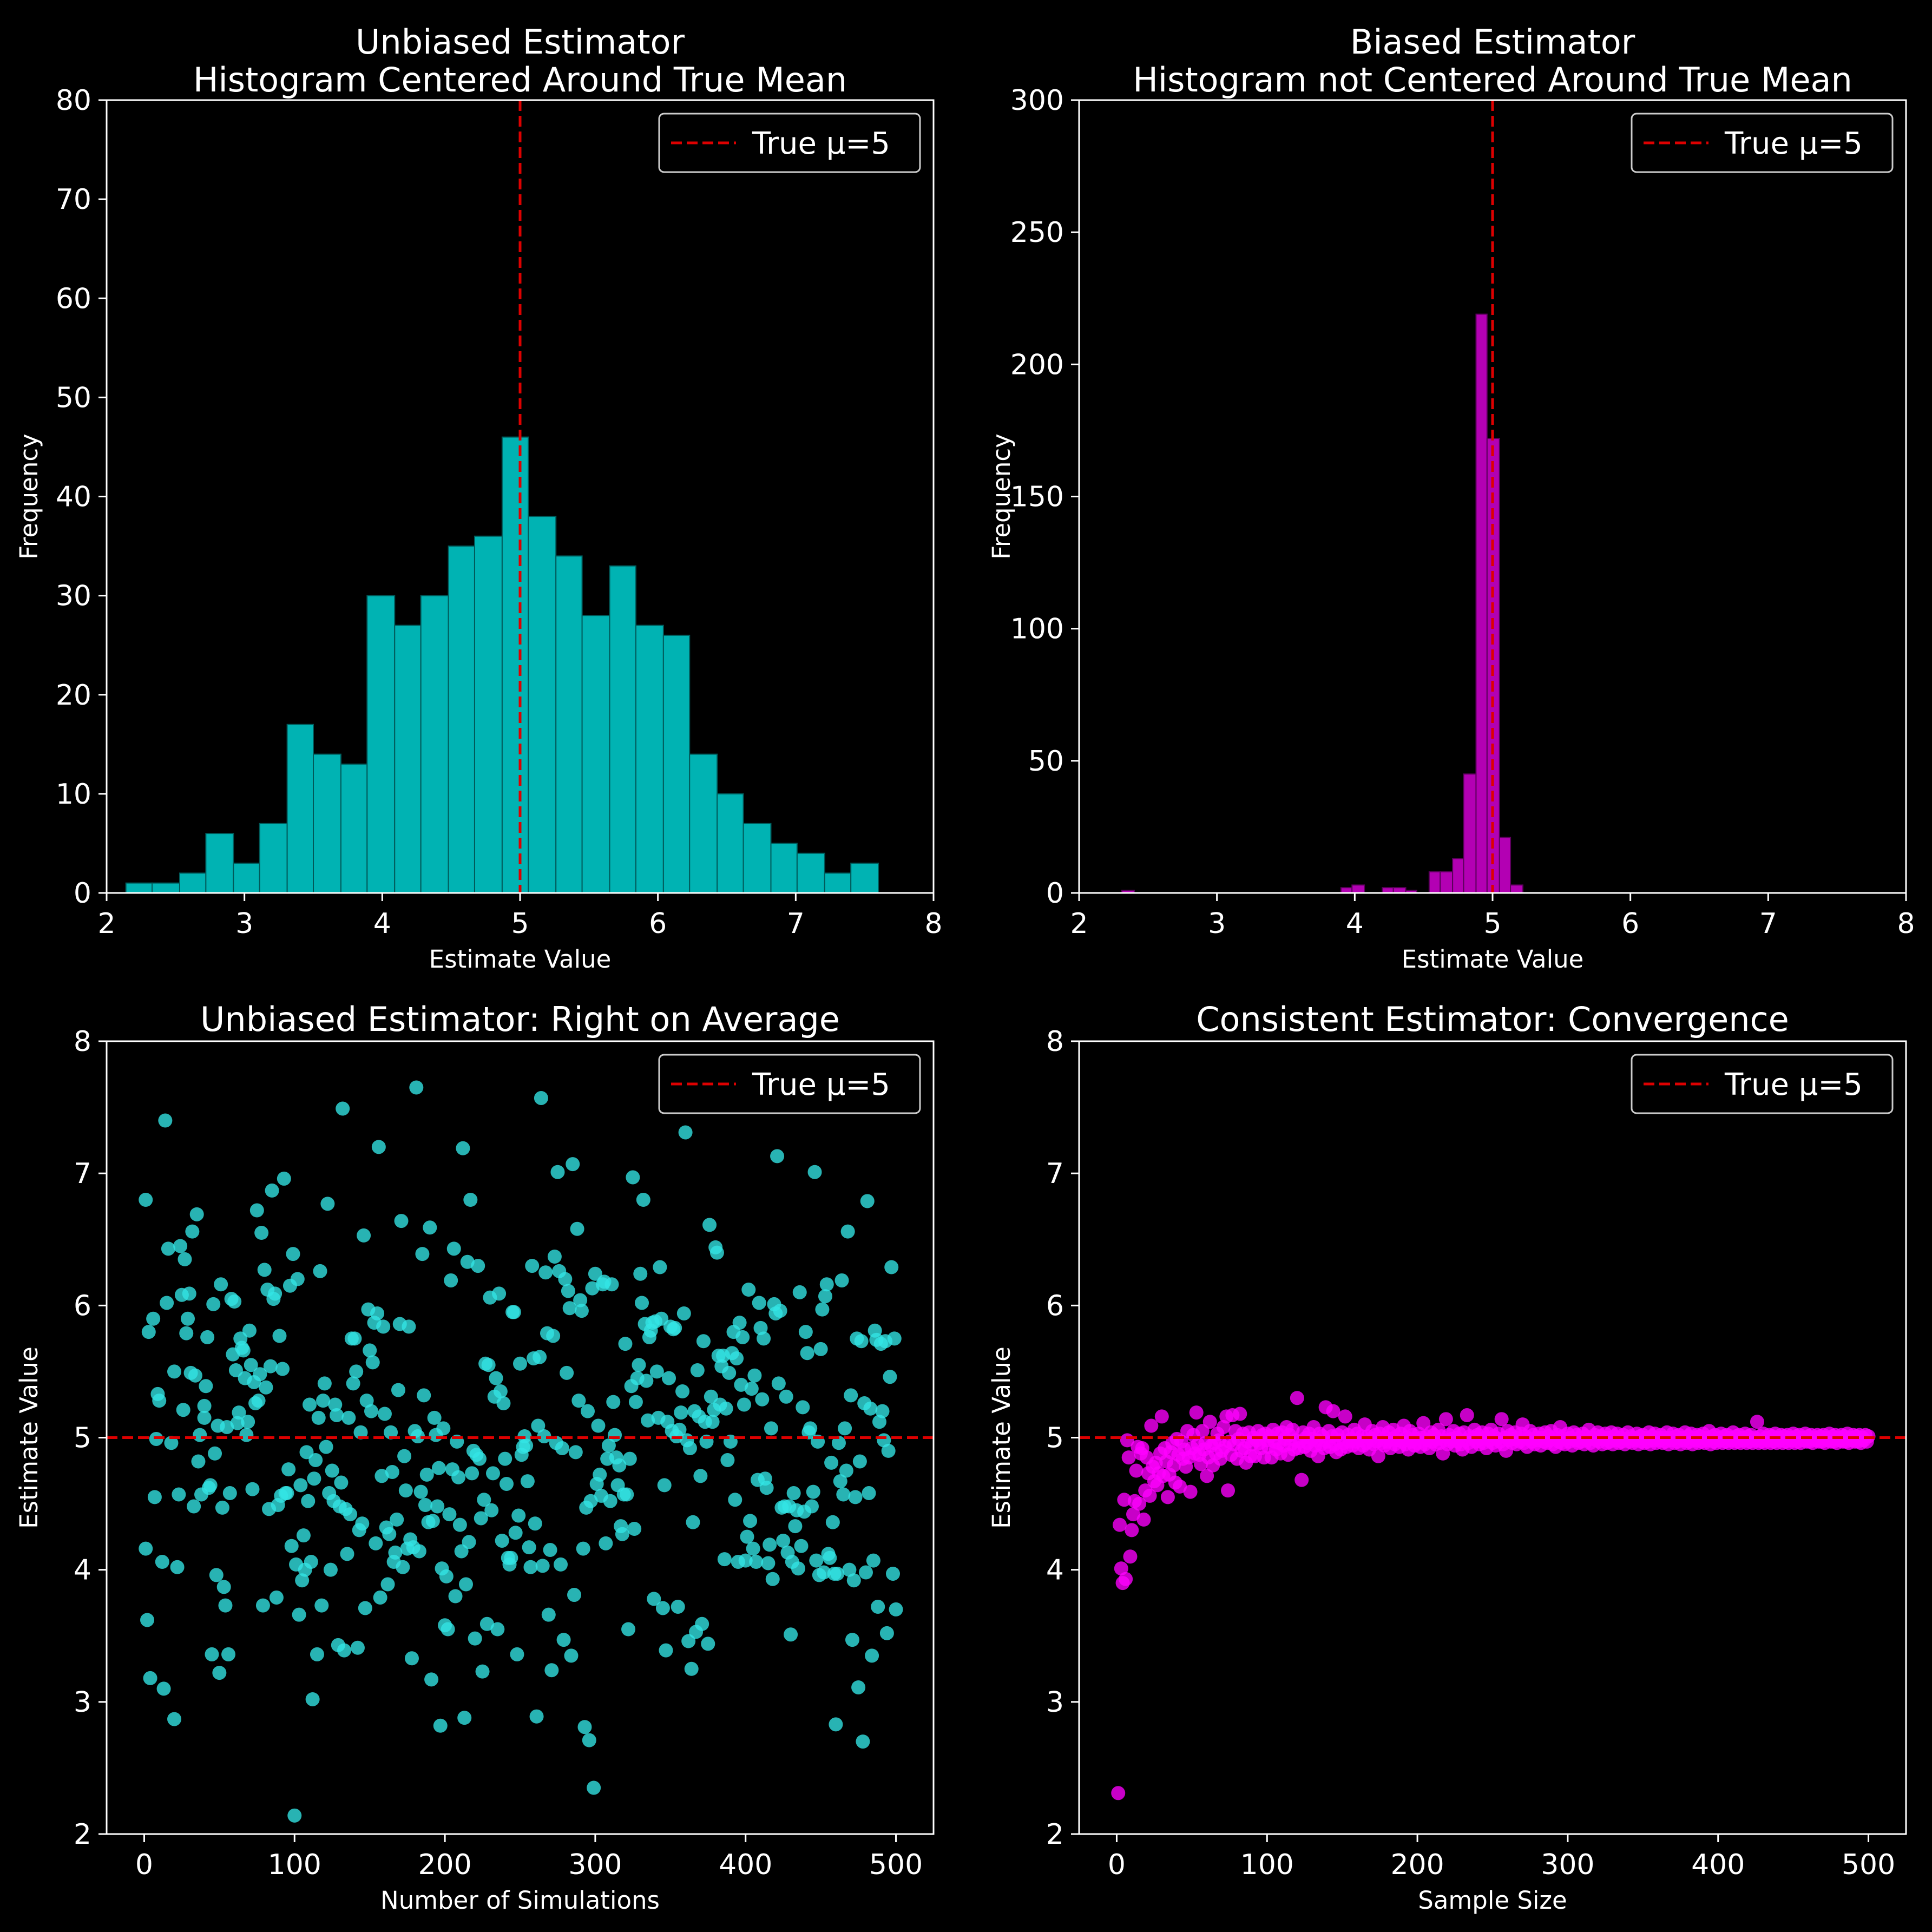 The width and height of the screenshot is (1932, 1932). Describe the element at coordinates (73, 298) in the screenshot. I see `y-tick-label: 60` at that location.